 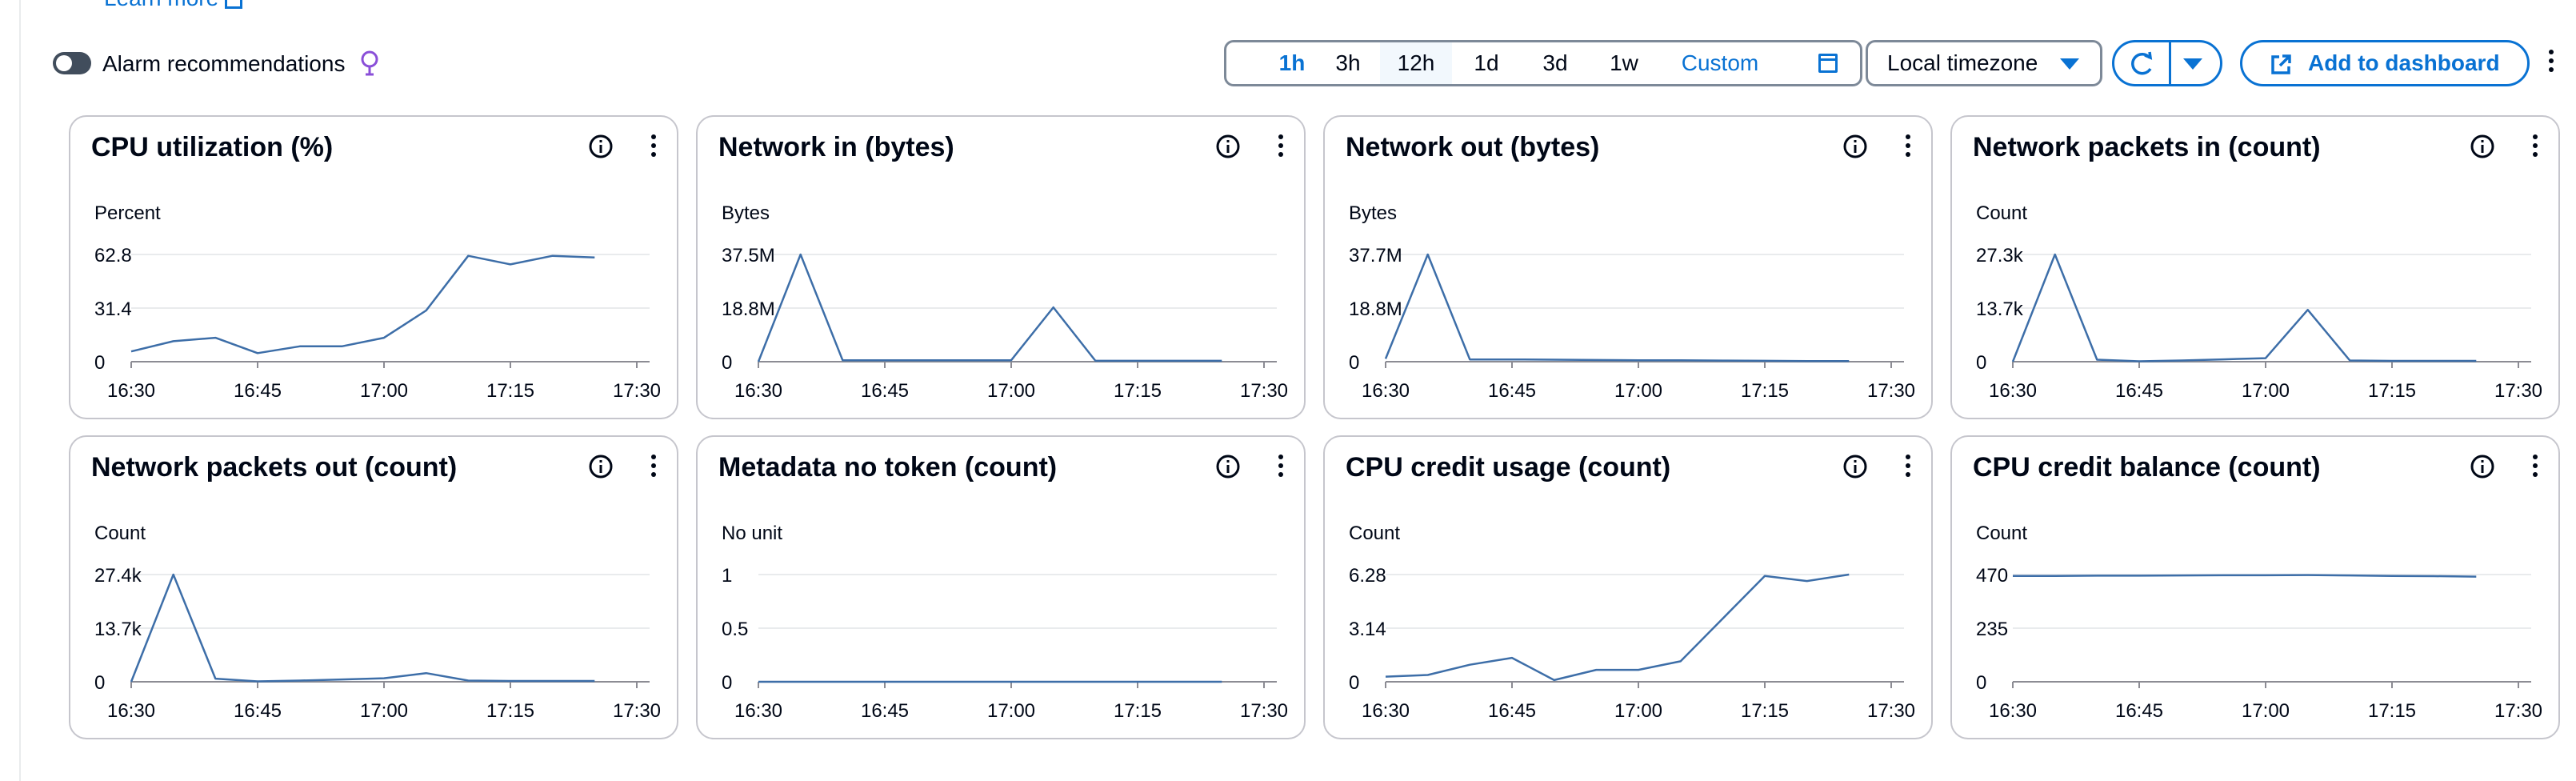 I want to click on card-title: Network packets out (count), so click(x=274, y=467).